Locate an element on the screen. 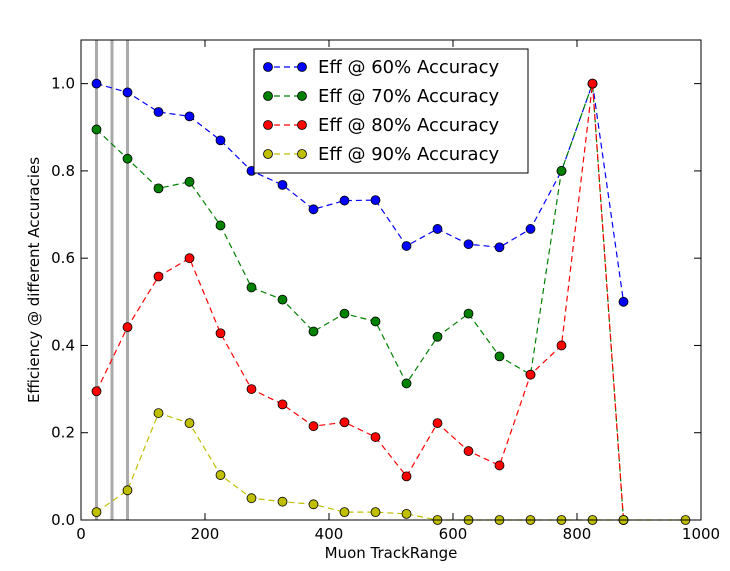  x-tick-label: 0 is located at coordinates (81, 534).